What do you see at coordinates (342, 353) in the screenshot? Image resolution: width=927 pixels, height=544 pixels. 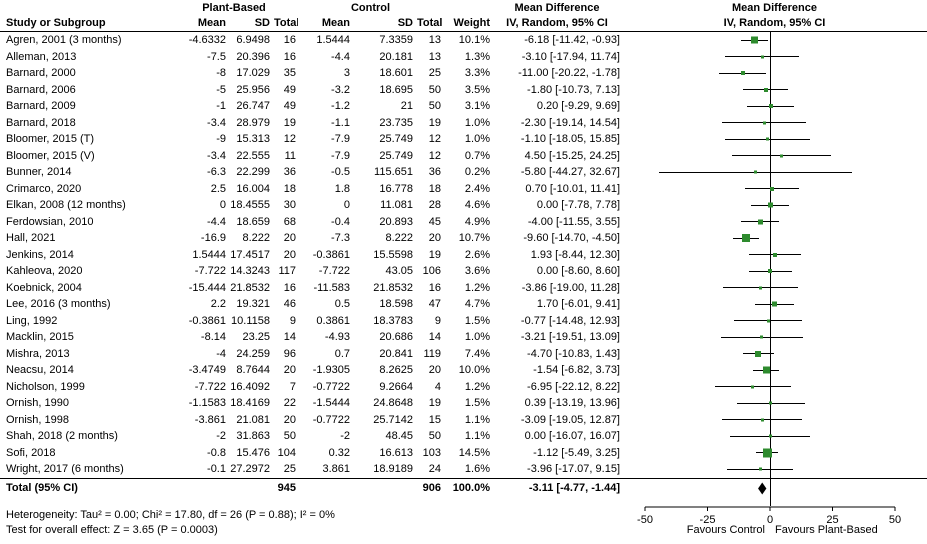 I see `ctrl-mean: 0.7` at bounding box center [342, 353].